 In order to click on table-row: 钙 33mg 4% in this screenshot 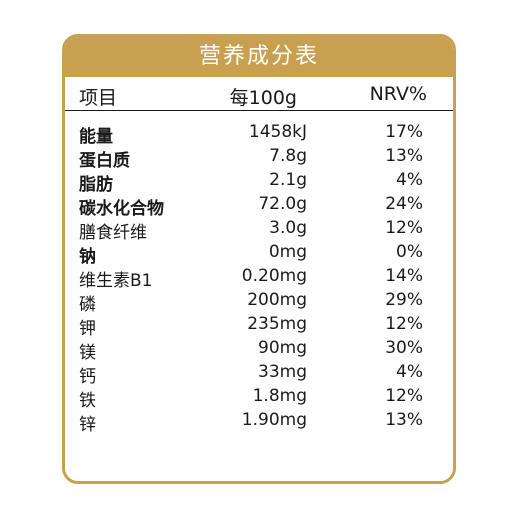, I will do `click(259, 373)`.